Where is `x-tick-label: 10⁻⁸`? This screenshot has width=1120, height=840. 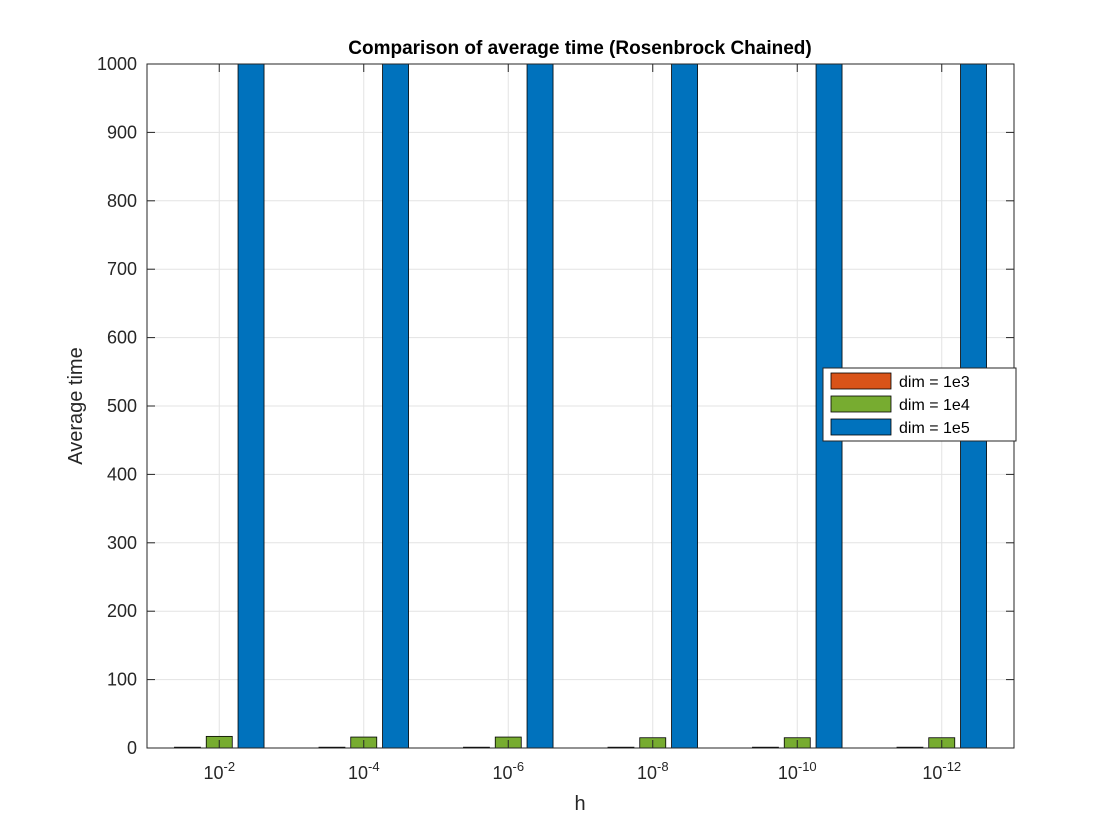 x-tick-label: 10⁻⁸ is located at coordinates (653, 771).